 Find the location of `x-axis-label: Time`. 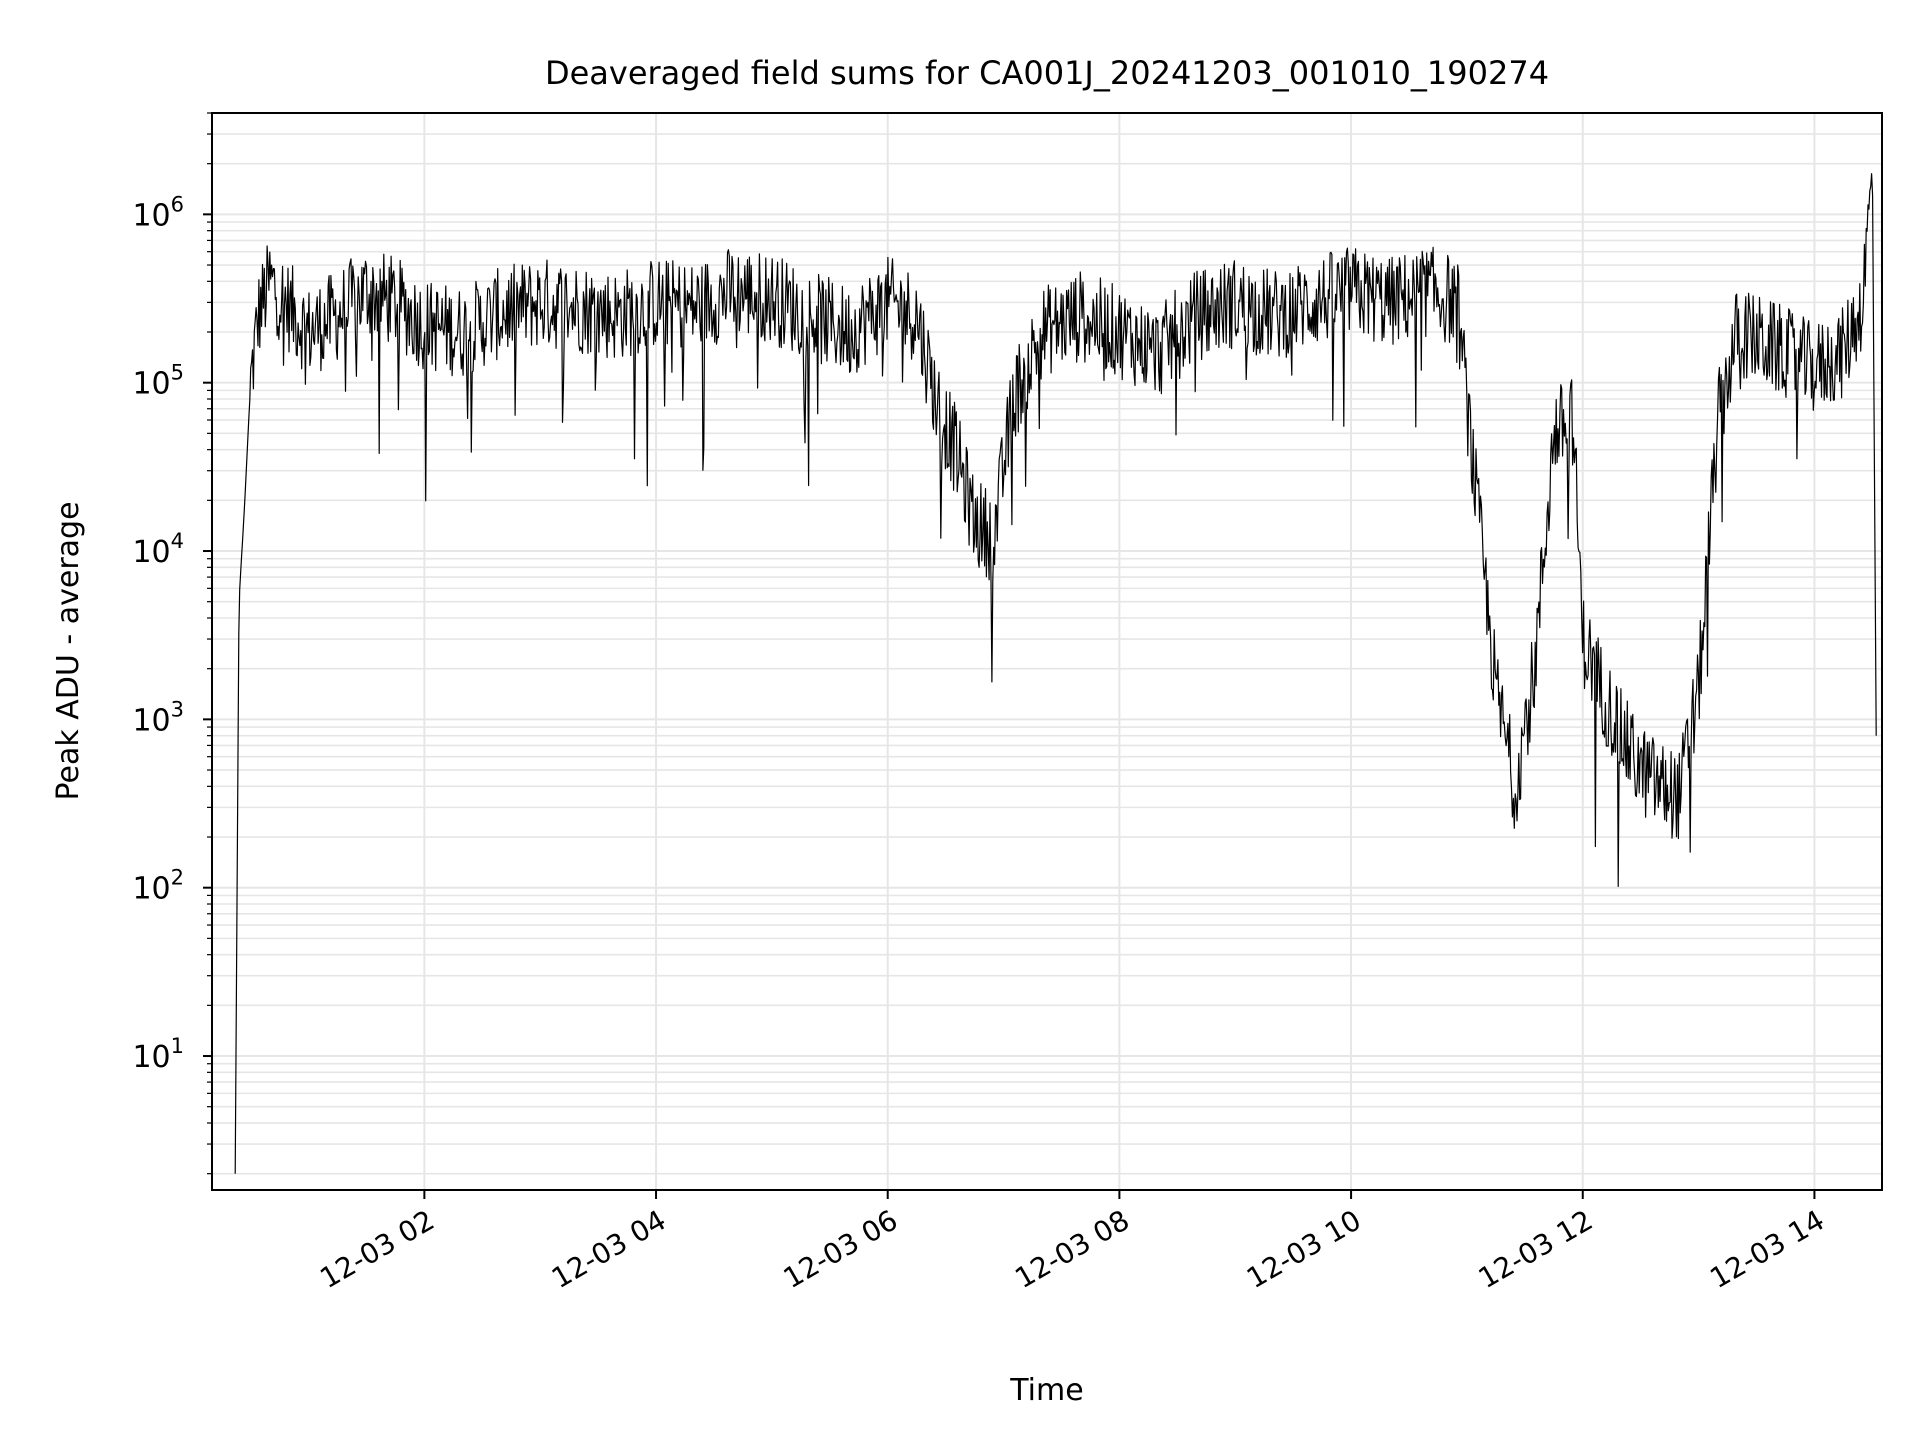

x-axis-label: Time is located at coordinates (1046, 1390).